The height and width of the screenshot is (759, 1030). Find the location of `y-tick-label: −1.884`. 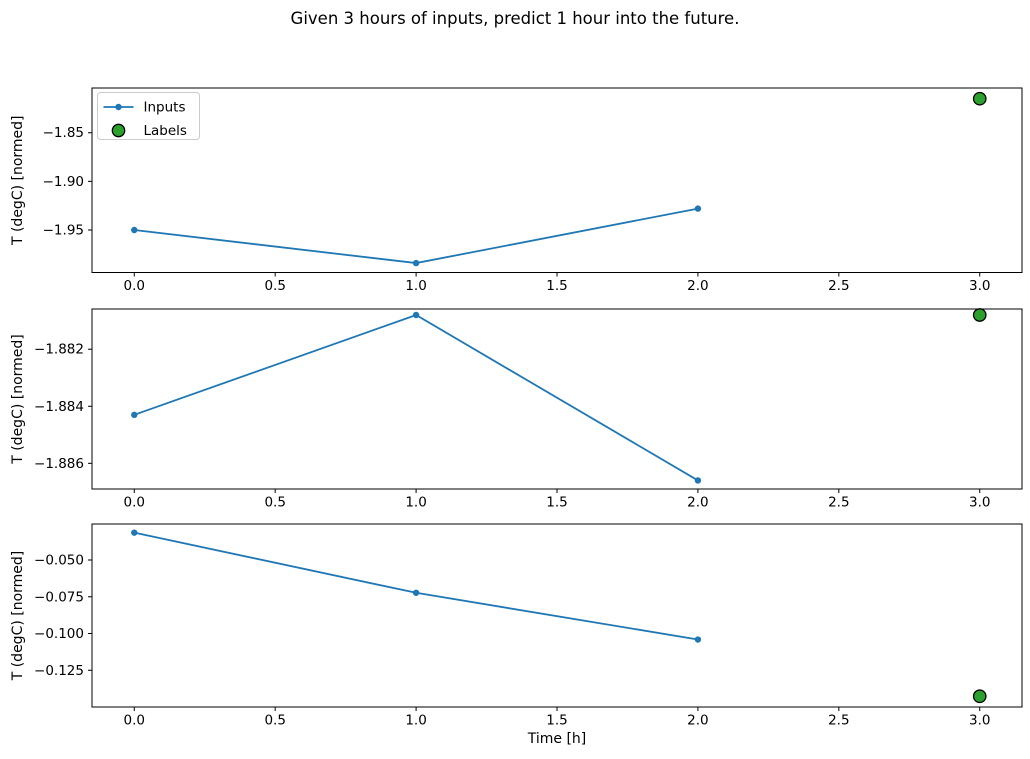

y-tick-label: −1.884 is located at coordinates (59, 407).